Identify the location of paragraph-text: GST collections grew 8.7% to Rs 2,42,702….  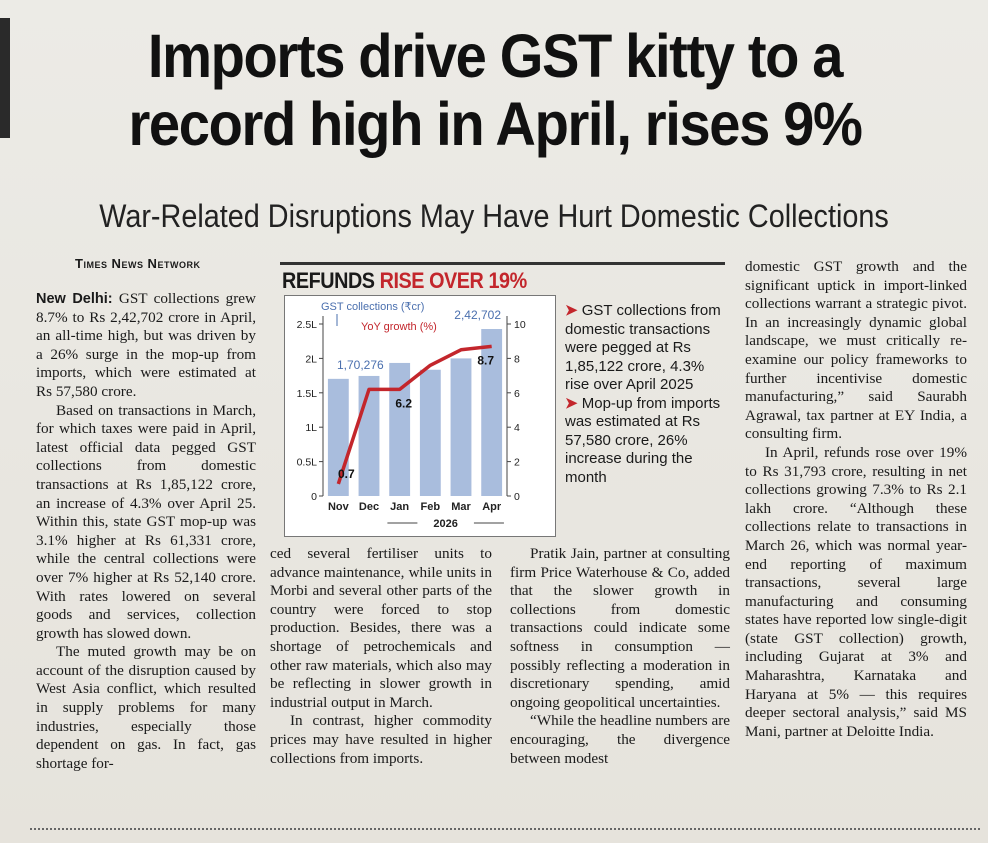
(146, 345).